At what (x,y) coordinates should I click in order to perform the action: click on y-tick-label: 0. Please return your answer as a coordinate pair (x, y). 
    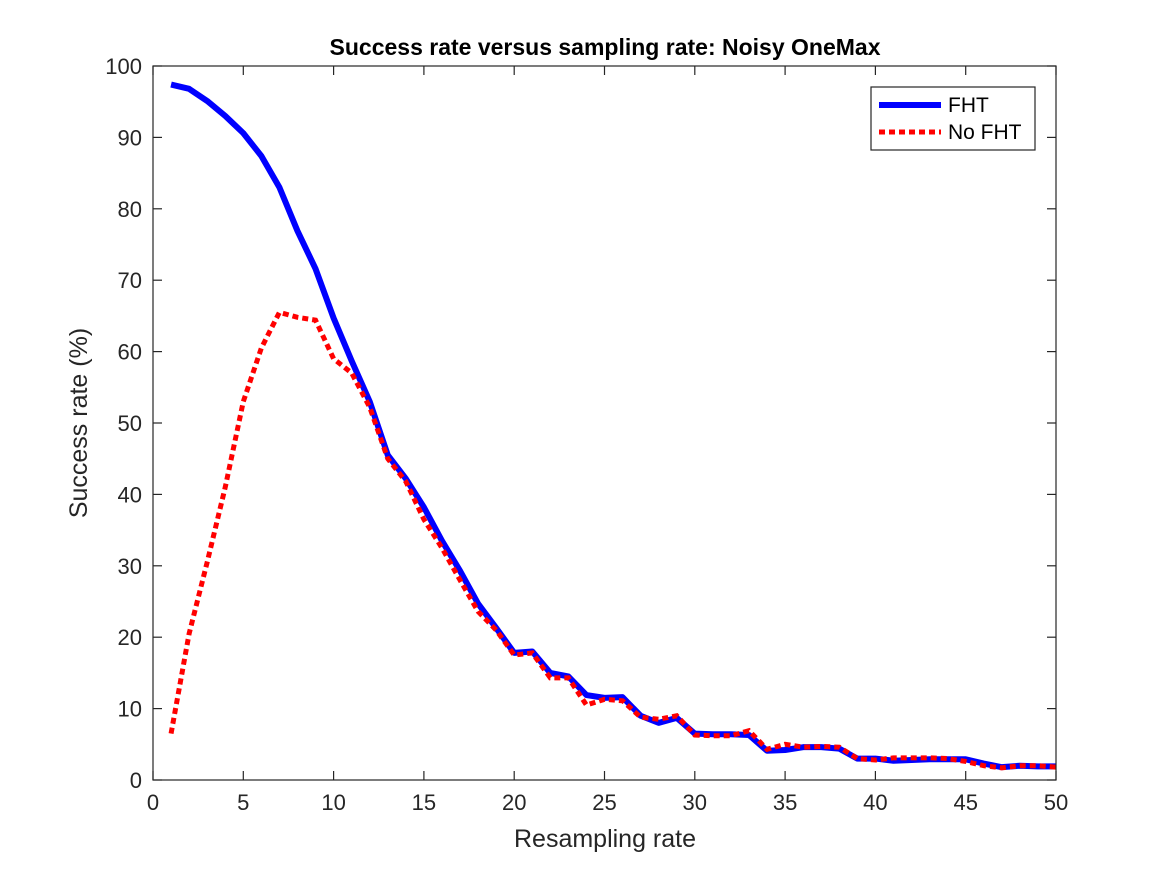
    Looking at the image, I should click on (136, 780).